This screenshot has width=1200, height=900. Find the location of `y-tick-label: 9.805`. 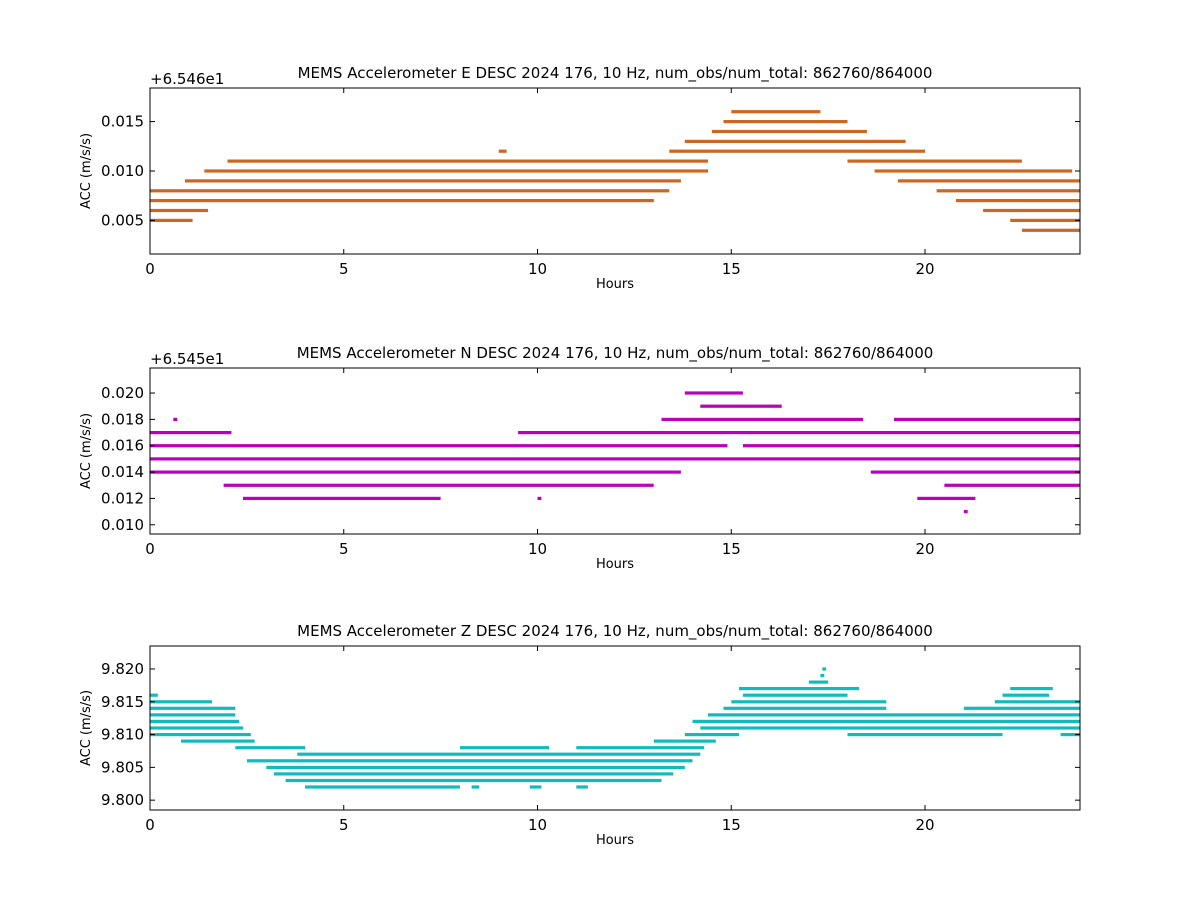

y-tick-label: 9.805 is located at coordinates (122, 767).